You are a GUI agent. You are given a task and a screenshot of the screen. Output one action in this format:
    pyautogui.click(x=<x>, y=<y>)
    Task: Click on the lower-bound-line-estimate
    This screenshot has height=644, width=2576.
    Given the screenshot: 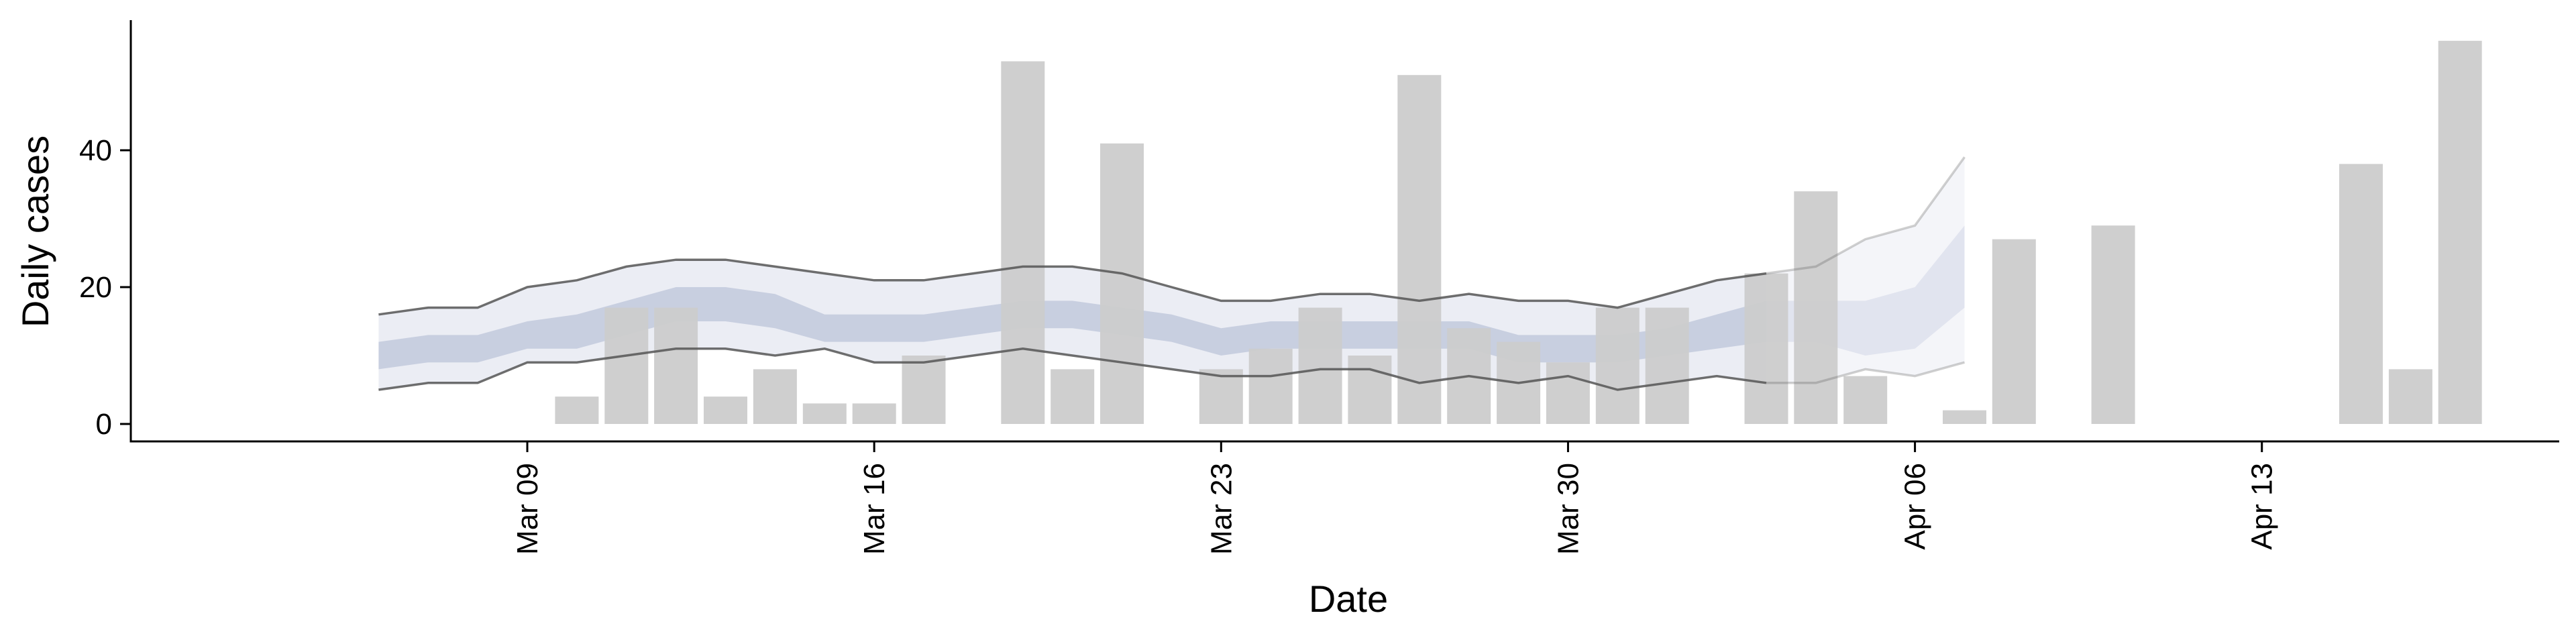 What is the action you would take?
    pyautogui.click(x=1072, y=369)
    